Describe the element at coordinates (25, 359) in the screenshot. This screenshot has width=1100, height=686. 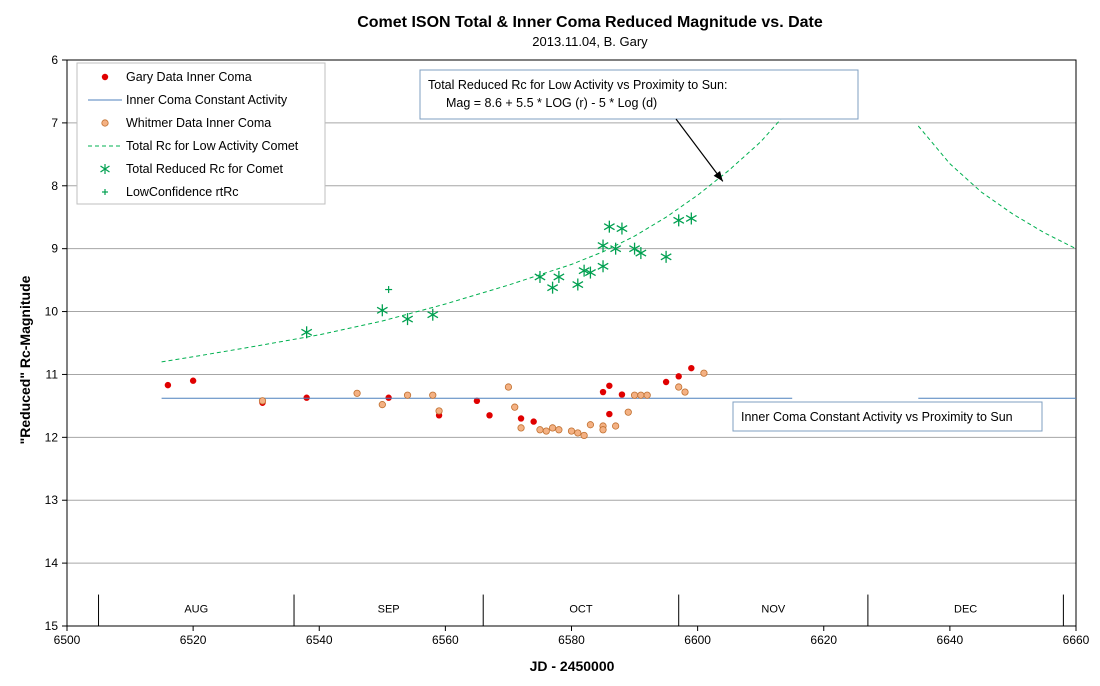
I see `y-axis-title: "Reduced" Rc-Magnitude` at that location.